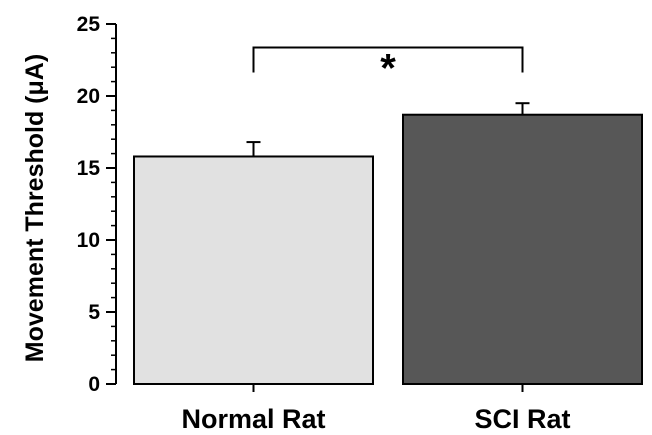 This screenshot has width=652, height=435. I want to click on significance-bracket, so click(388, 59).